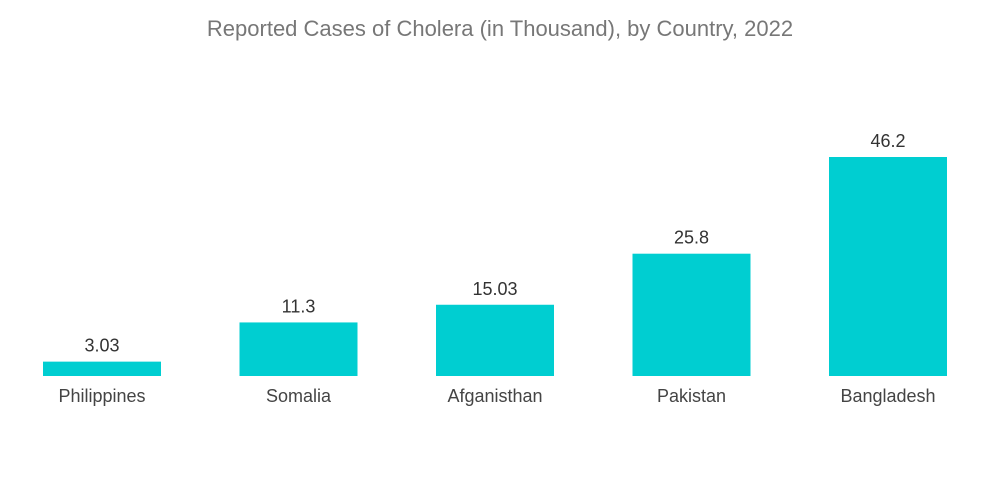 Image resolution: width=1000 pixels, height=504 pixels. I want to click on value-label-afganisthan: 15.03, so click(494, 289).